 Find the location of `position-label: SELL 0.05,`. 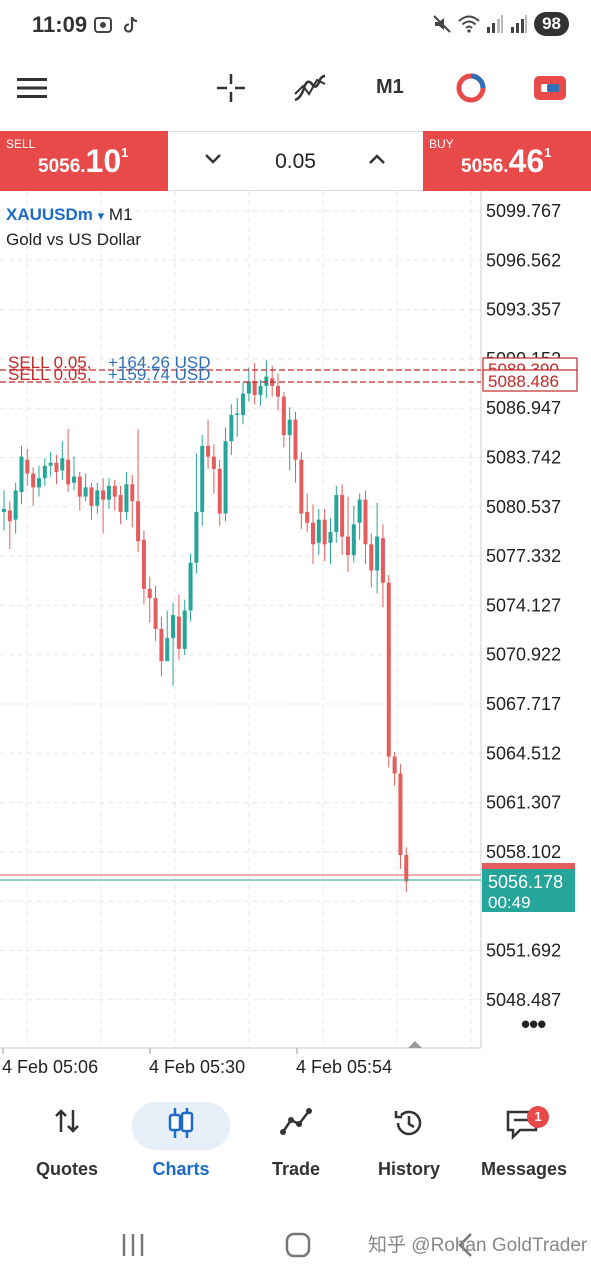

position-label: SELL 0.05, is located at coordinates (50, 362).